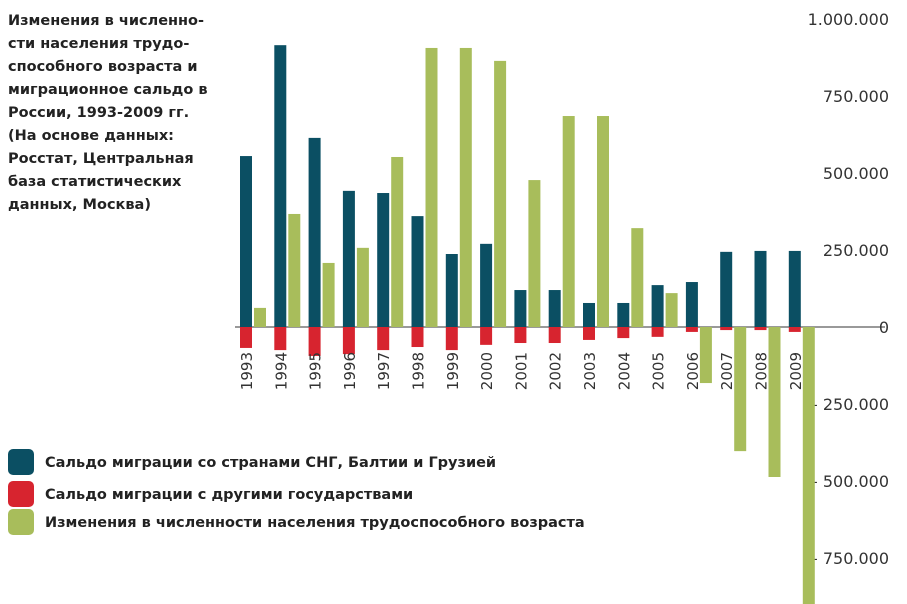  What do you see at coordinates (796, 371) in the screenshot?
I see `x-tick-label: 2009` at bounding box center [796, 371].